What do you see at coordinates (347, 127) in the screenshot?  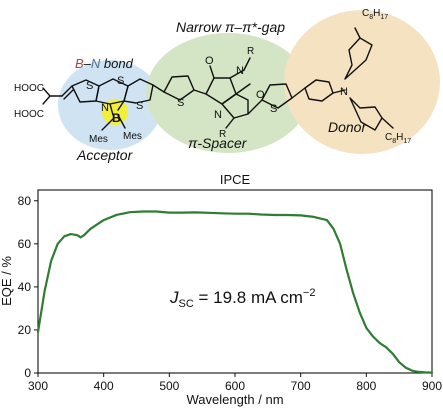 I see `donor-label: Donor` at bounding box center [347, 127].